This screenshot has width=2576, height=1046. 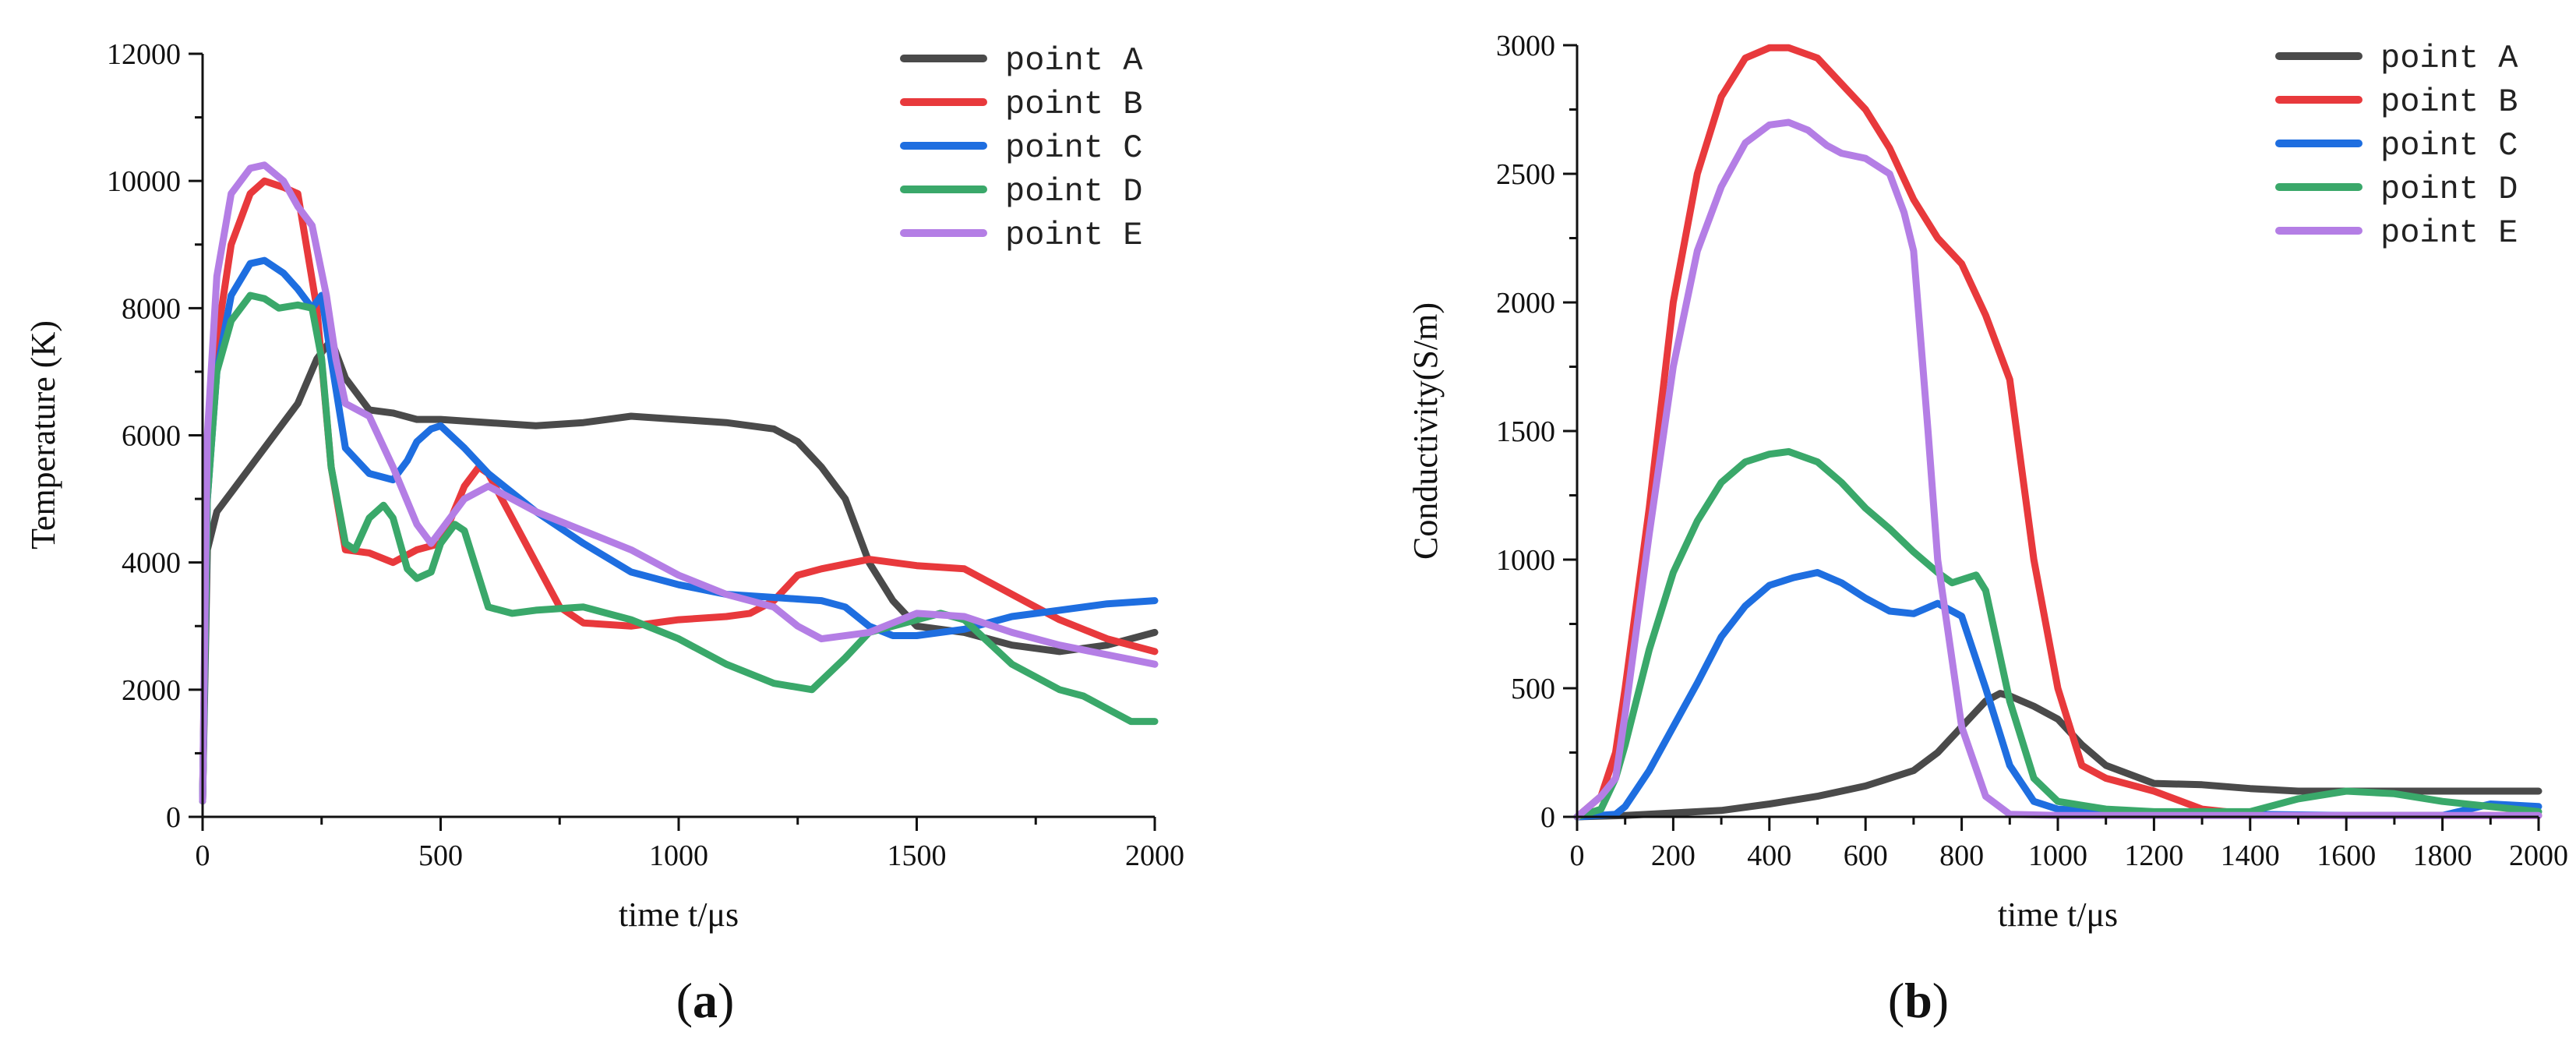 What do you see at coordinates (1073, 148) in the screenshot?
I see `temperature-legend-label-point-c: point C` at bounding box center [1073, 148].